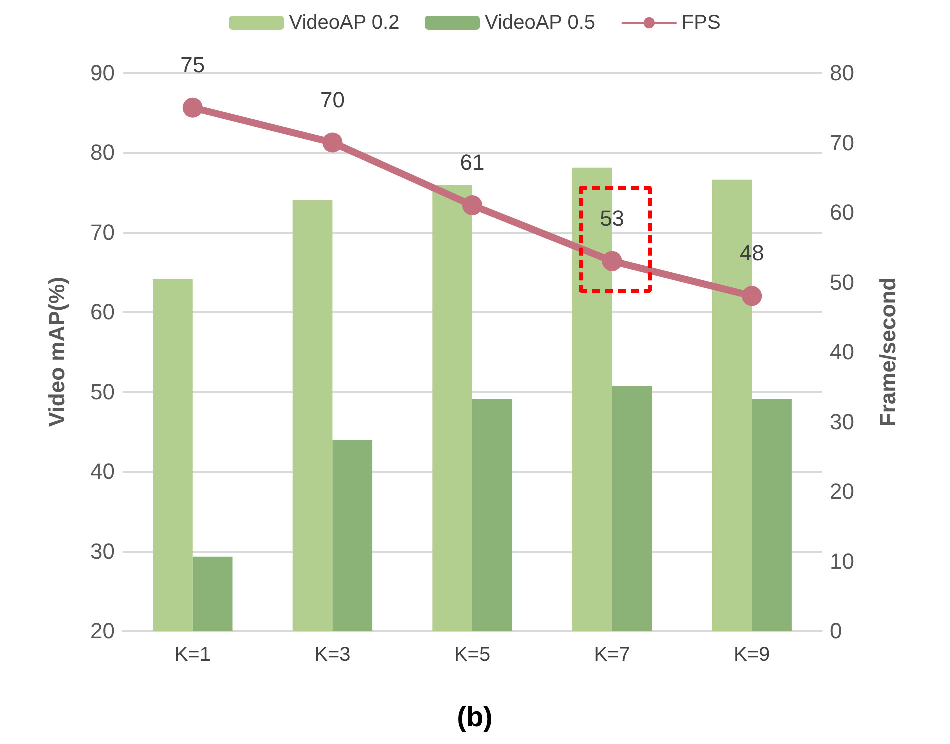  What do you see at coordinates (842, 73) in the screenshot?
I see `y2-tick-label: 80` at bounding box center [842, 73].